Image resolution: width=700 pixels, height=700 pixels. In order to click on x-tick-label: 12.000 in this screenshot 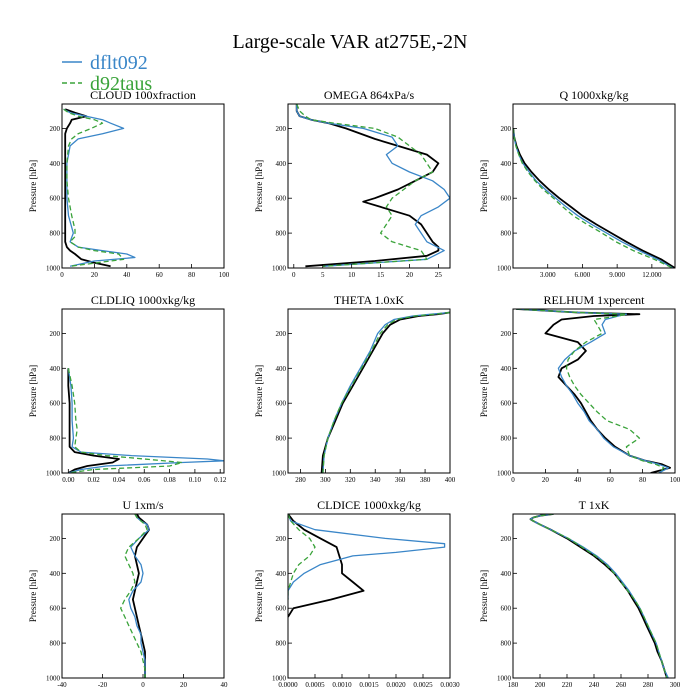, I will do `click(652, 275)`.